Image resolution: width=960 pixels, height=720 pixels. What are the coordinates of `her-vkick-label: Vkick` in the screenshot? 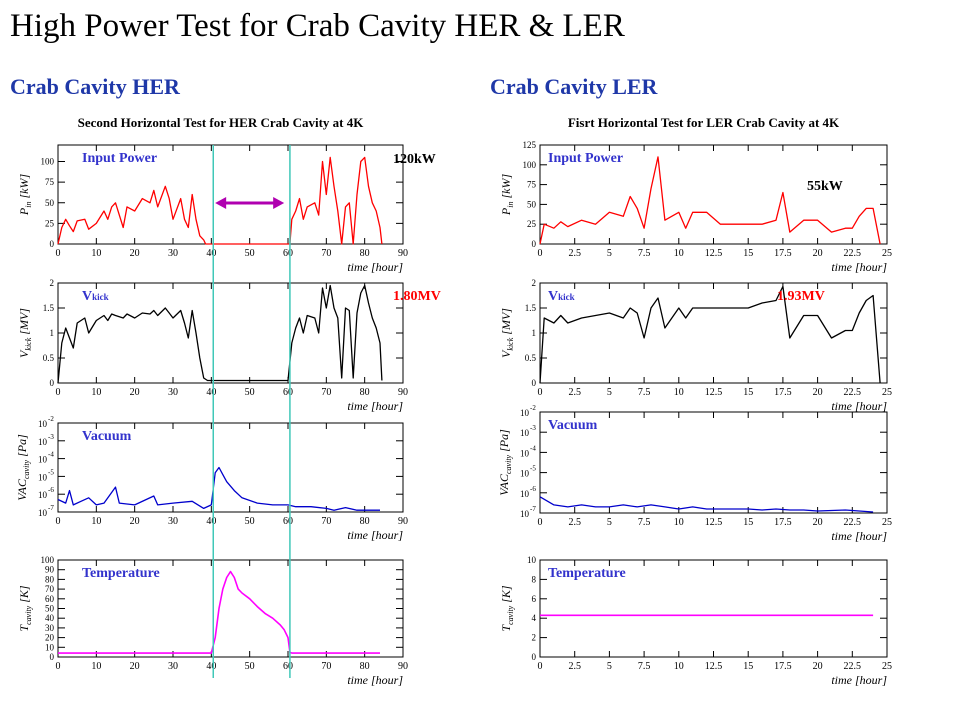 It's located at (95, 296).